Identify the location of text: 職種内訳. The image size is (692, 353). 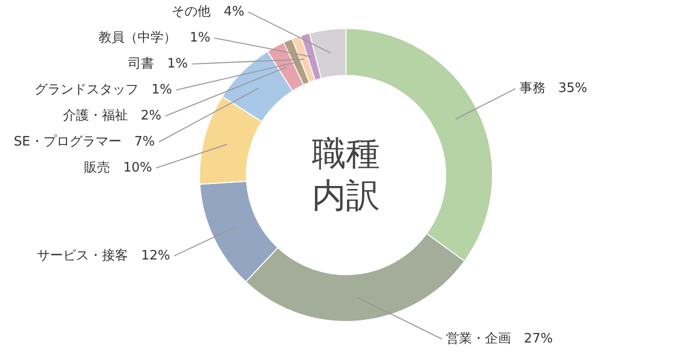
(346, 175).